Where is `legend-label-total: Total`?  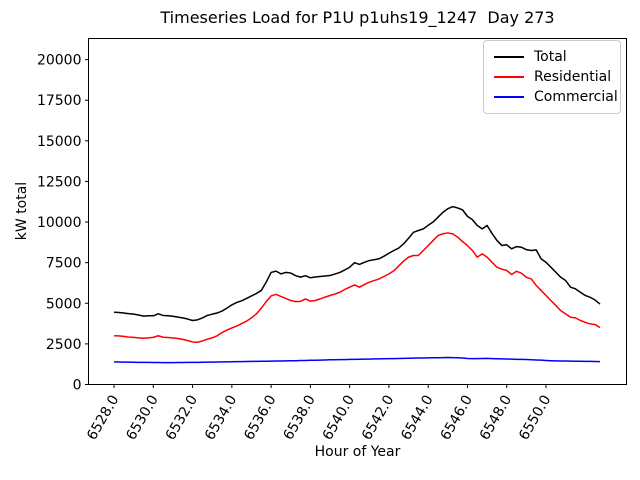
legend-label-total: Total is located at coordinates (550, 57).